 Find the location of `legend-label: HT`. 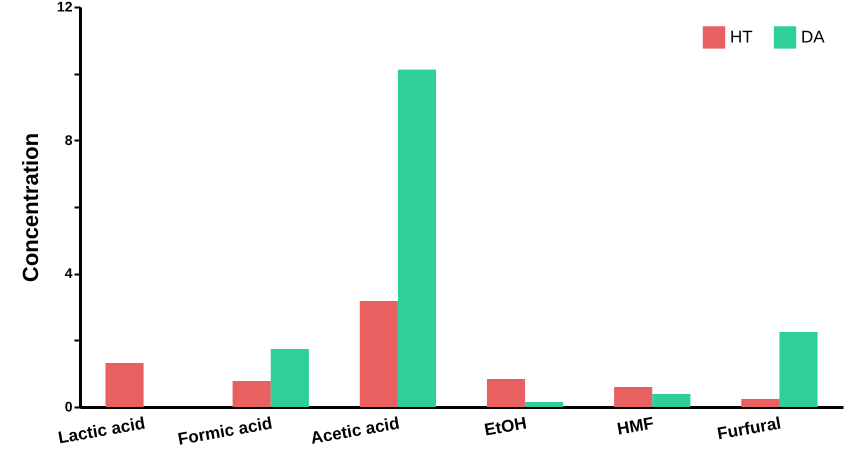

legend-label: HT is located at coordinates (741, 36).